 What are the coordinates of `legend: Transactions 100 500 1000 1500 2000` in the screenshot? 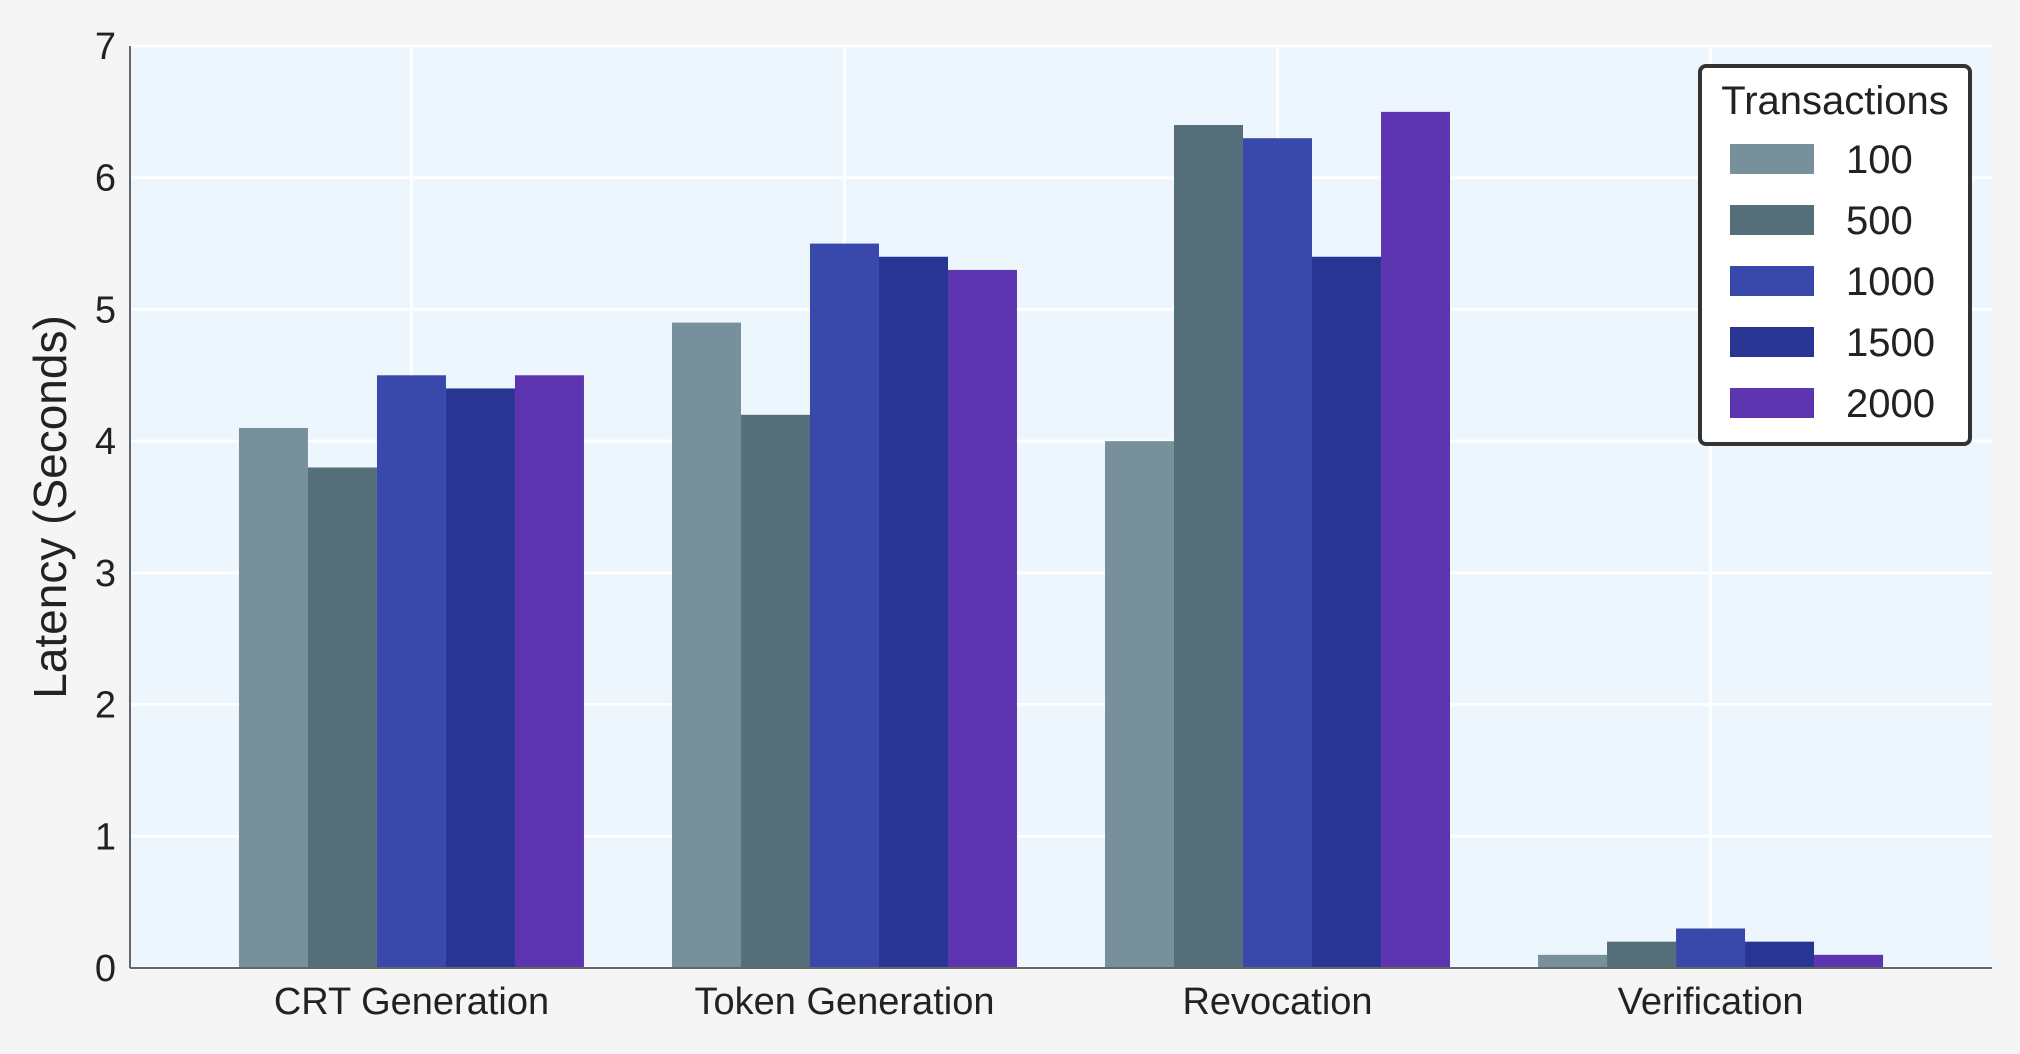 It's located at (1835, 255).